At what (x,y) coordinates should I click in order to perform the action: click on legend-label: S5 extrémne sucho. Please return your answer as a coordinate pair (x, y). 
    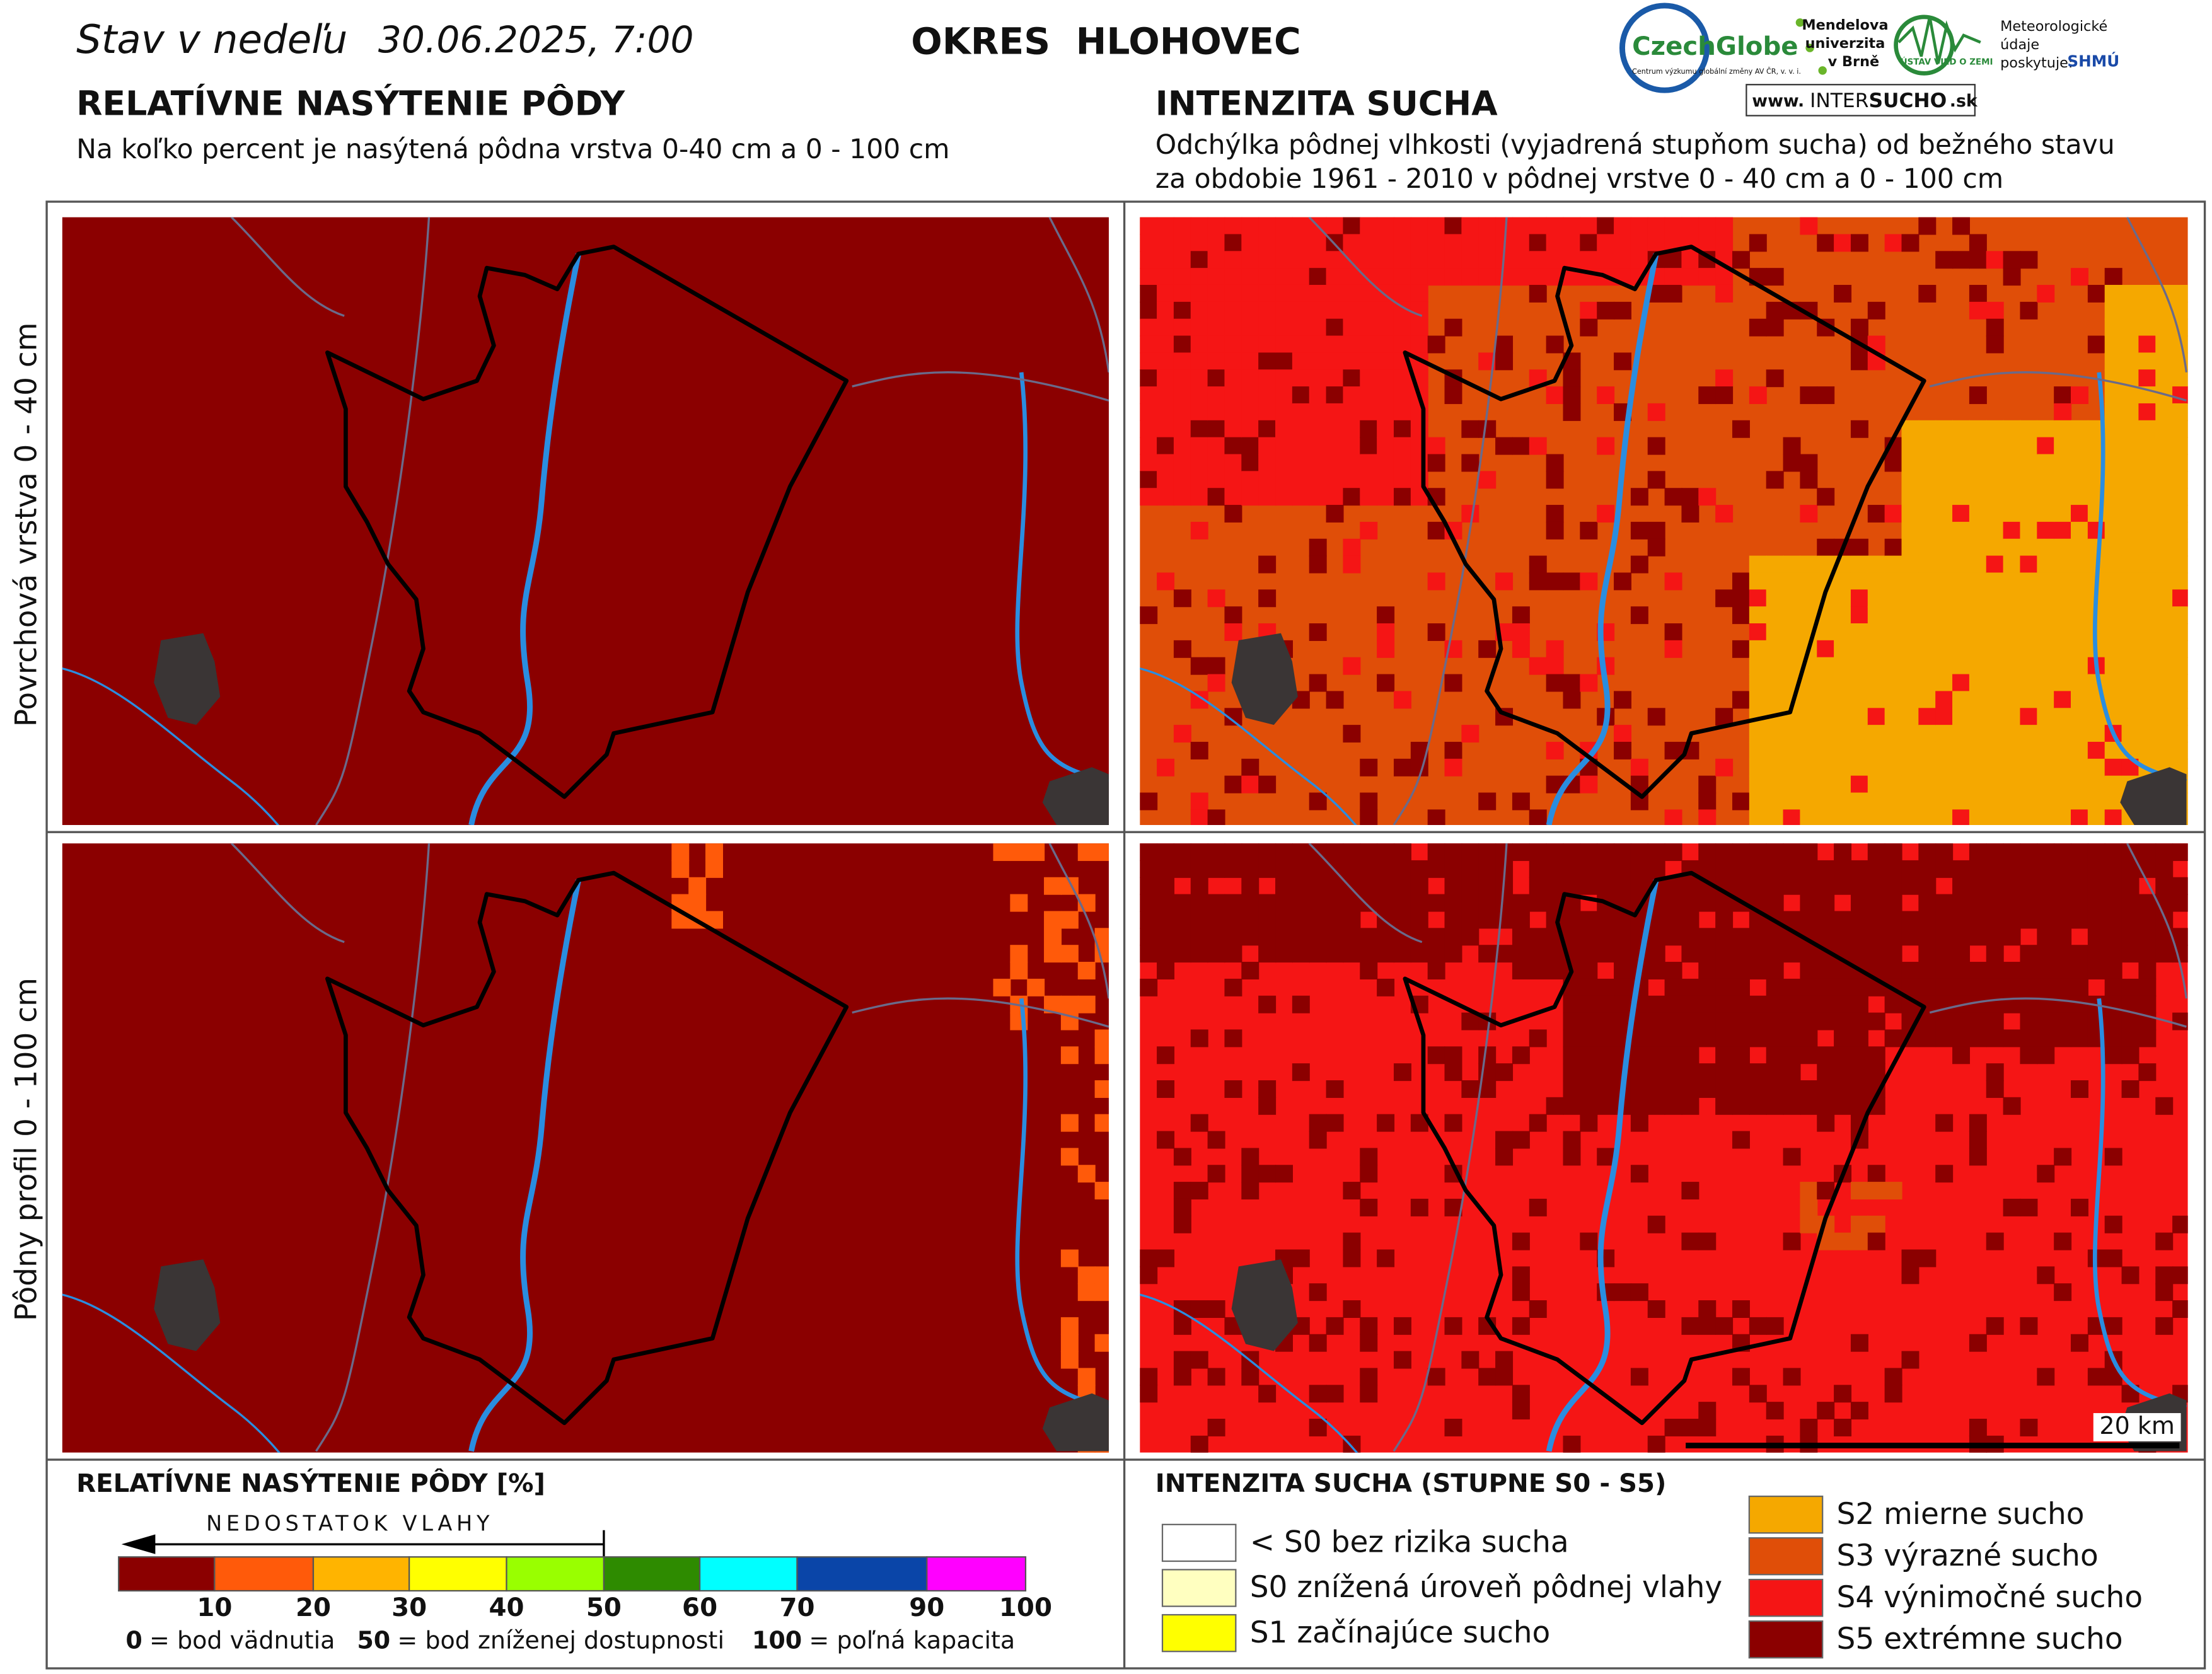
    Looking at the image, I should click on (1980, 1639).